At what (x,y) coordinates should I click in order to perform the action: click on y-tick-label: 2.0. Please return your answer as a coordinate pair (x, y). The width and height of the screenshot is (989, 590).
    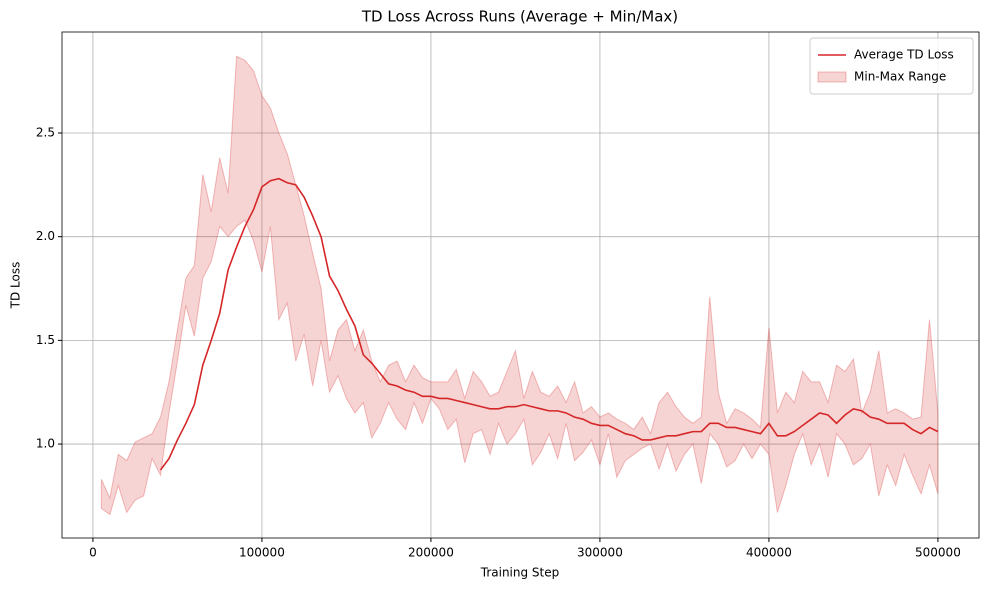
    Looking at the image, I should click on (45, 236).